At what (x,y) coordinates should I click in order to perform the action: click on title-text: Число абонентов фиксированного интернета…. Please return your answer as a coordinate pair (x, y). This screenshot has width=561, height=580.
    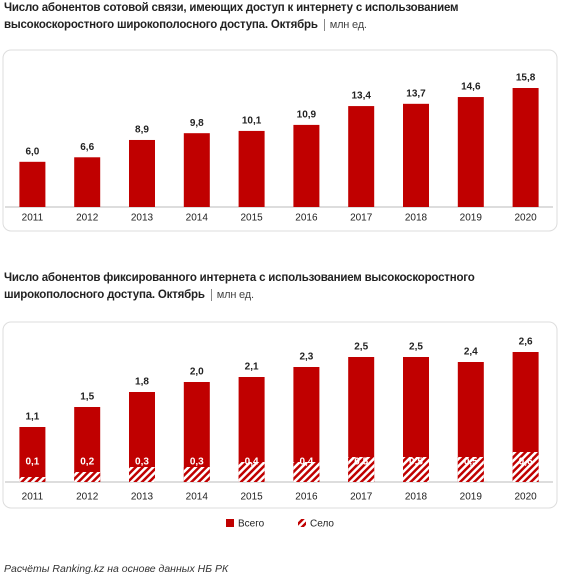
    Looking at the image, I should click on (239, 286).